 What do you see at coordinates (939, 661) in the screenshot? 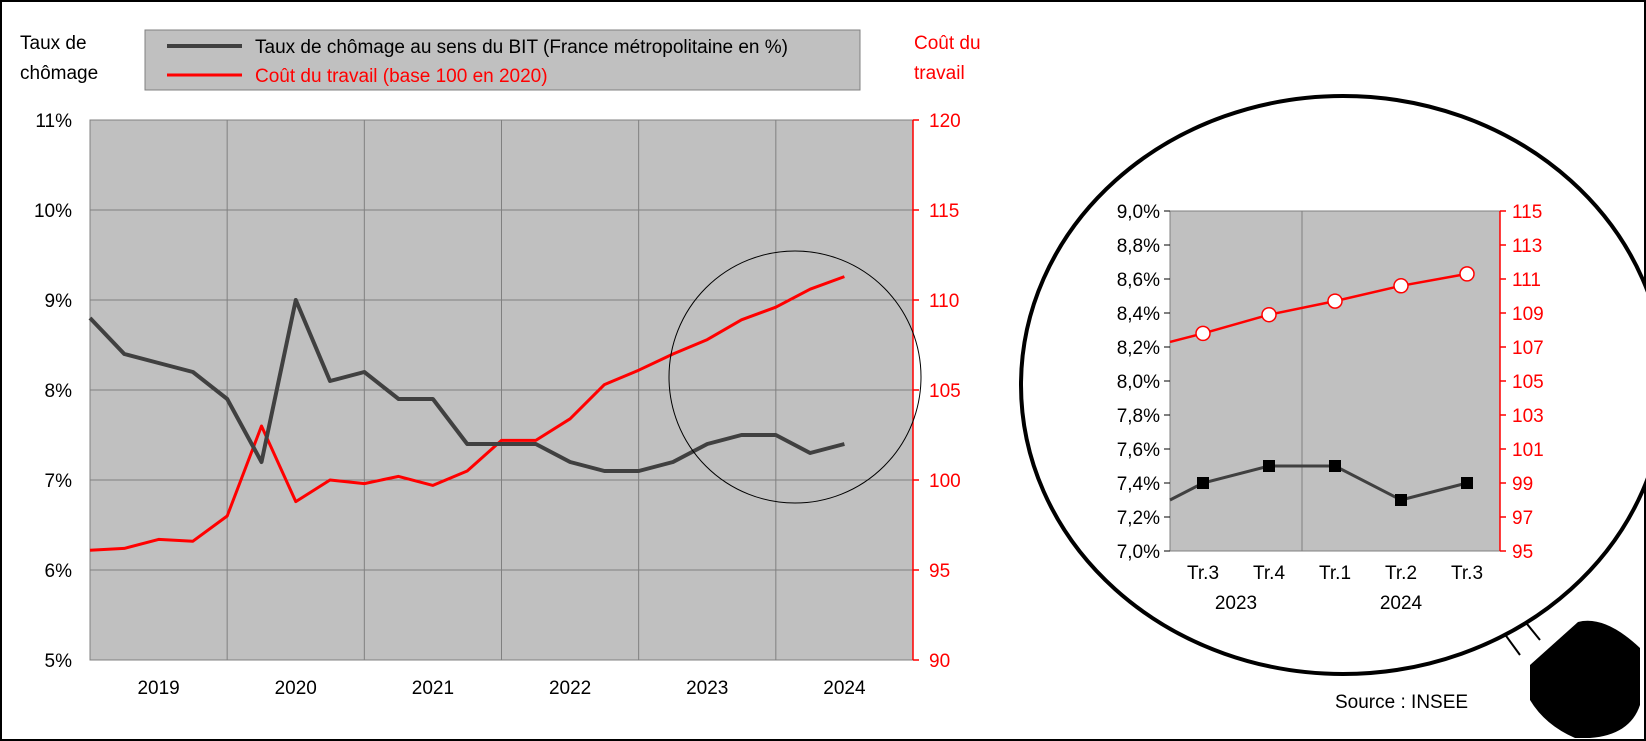
I see `right-tick-label: 90` at bounding box center [939, 661].